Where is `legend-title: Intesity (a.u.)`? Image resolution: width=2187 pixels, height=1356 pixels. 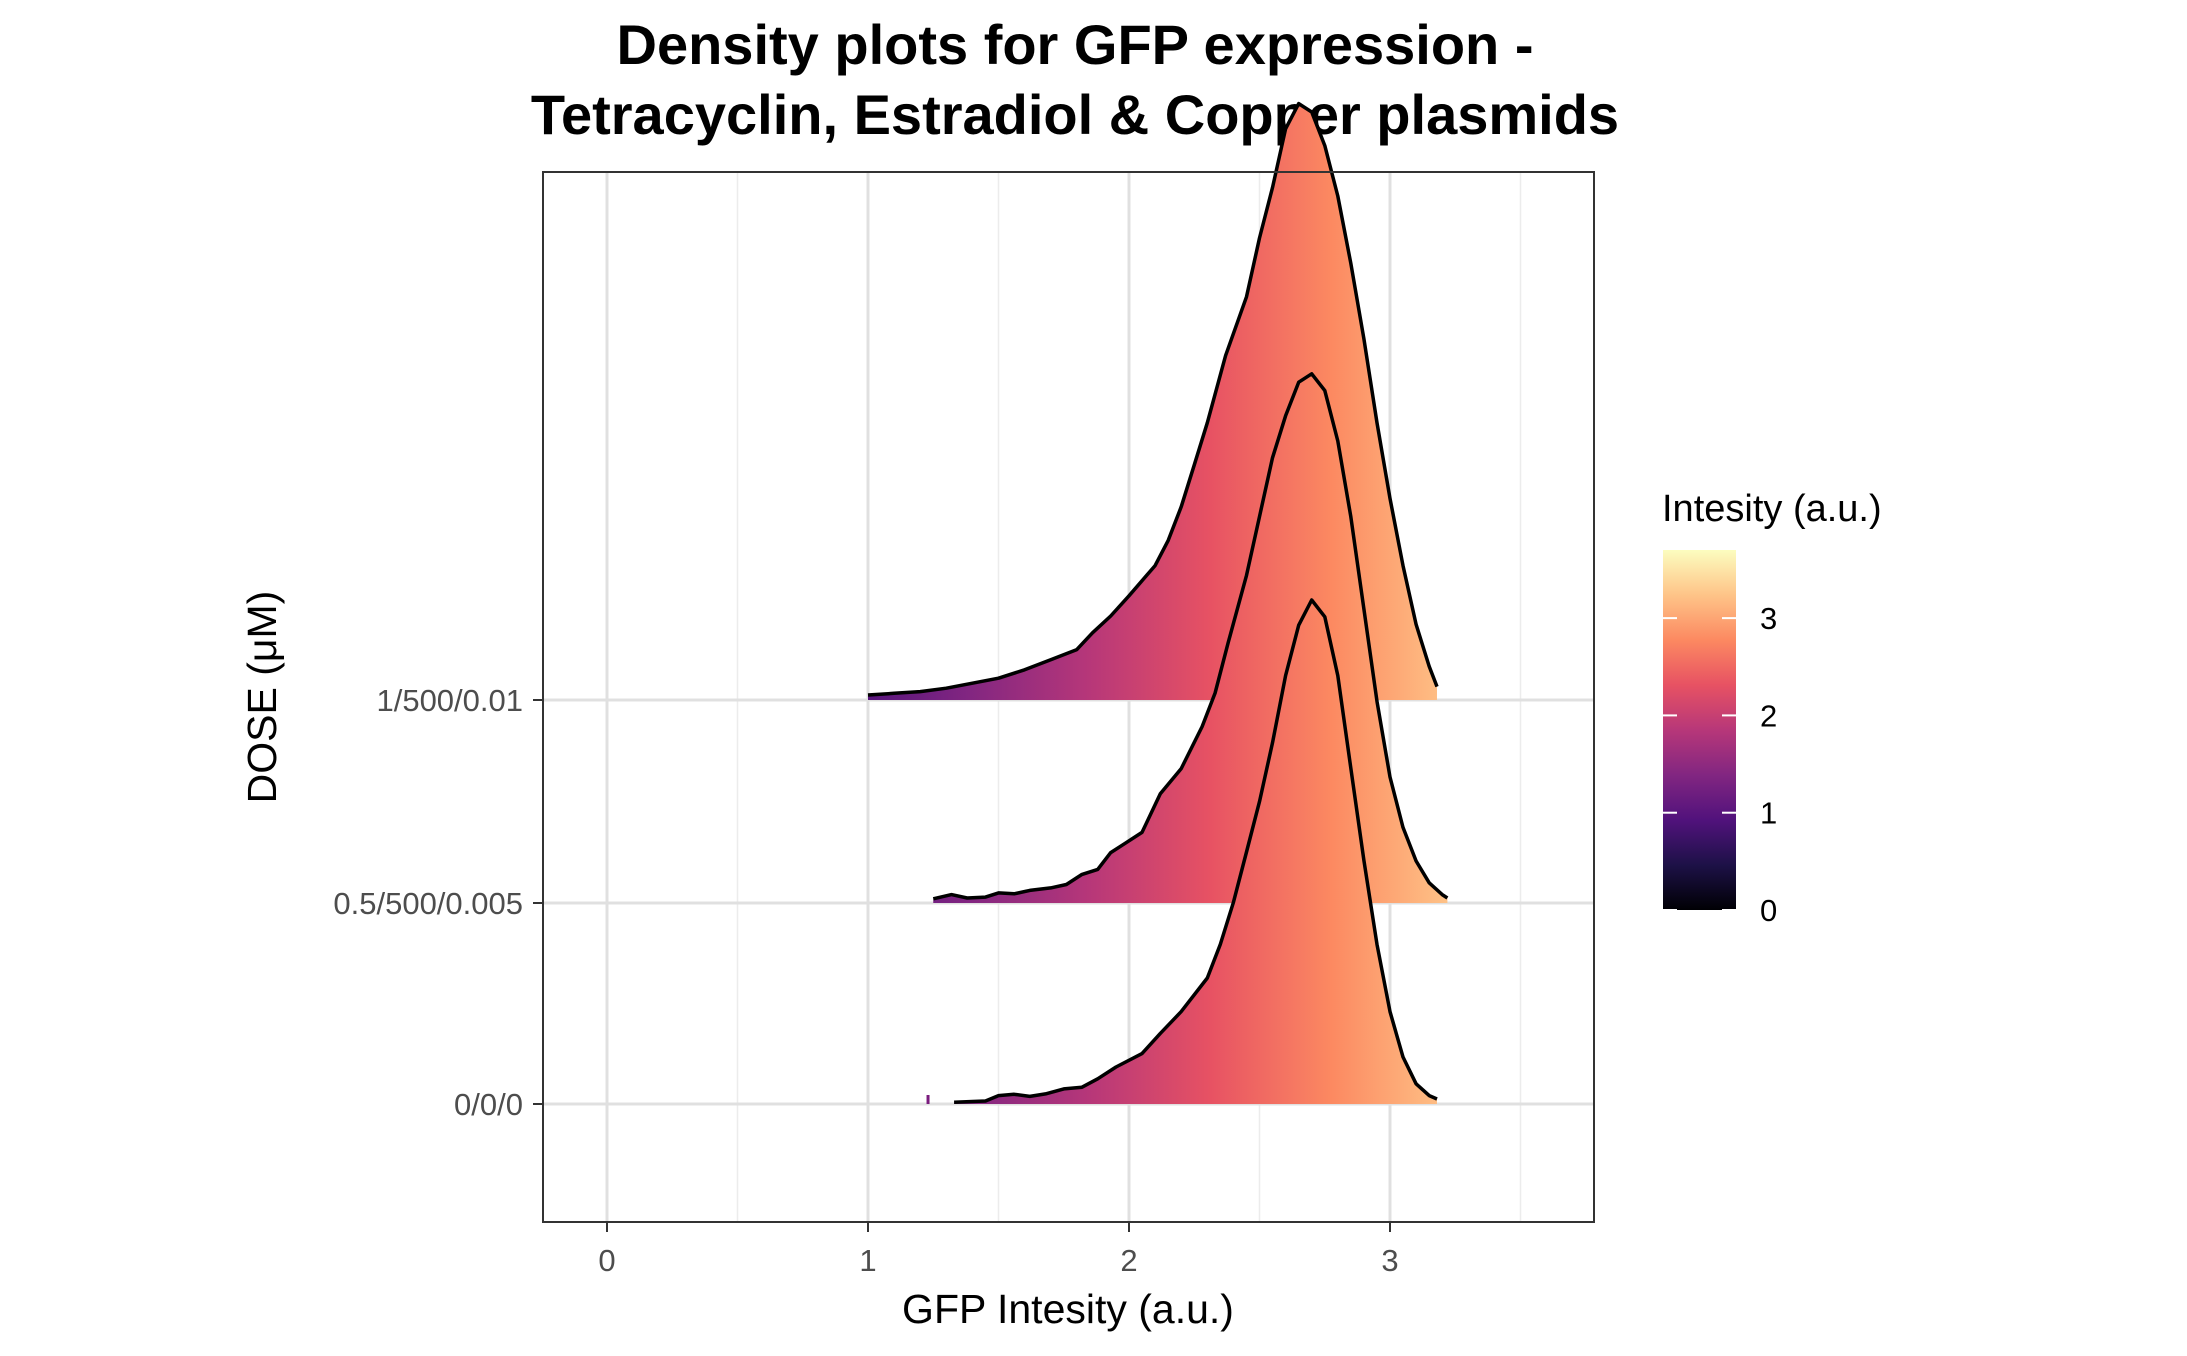 legend-title: Intesity (a.u.) is located at coordinates (1772, 509).